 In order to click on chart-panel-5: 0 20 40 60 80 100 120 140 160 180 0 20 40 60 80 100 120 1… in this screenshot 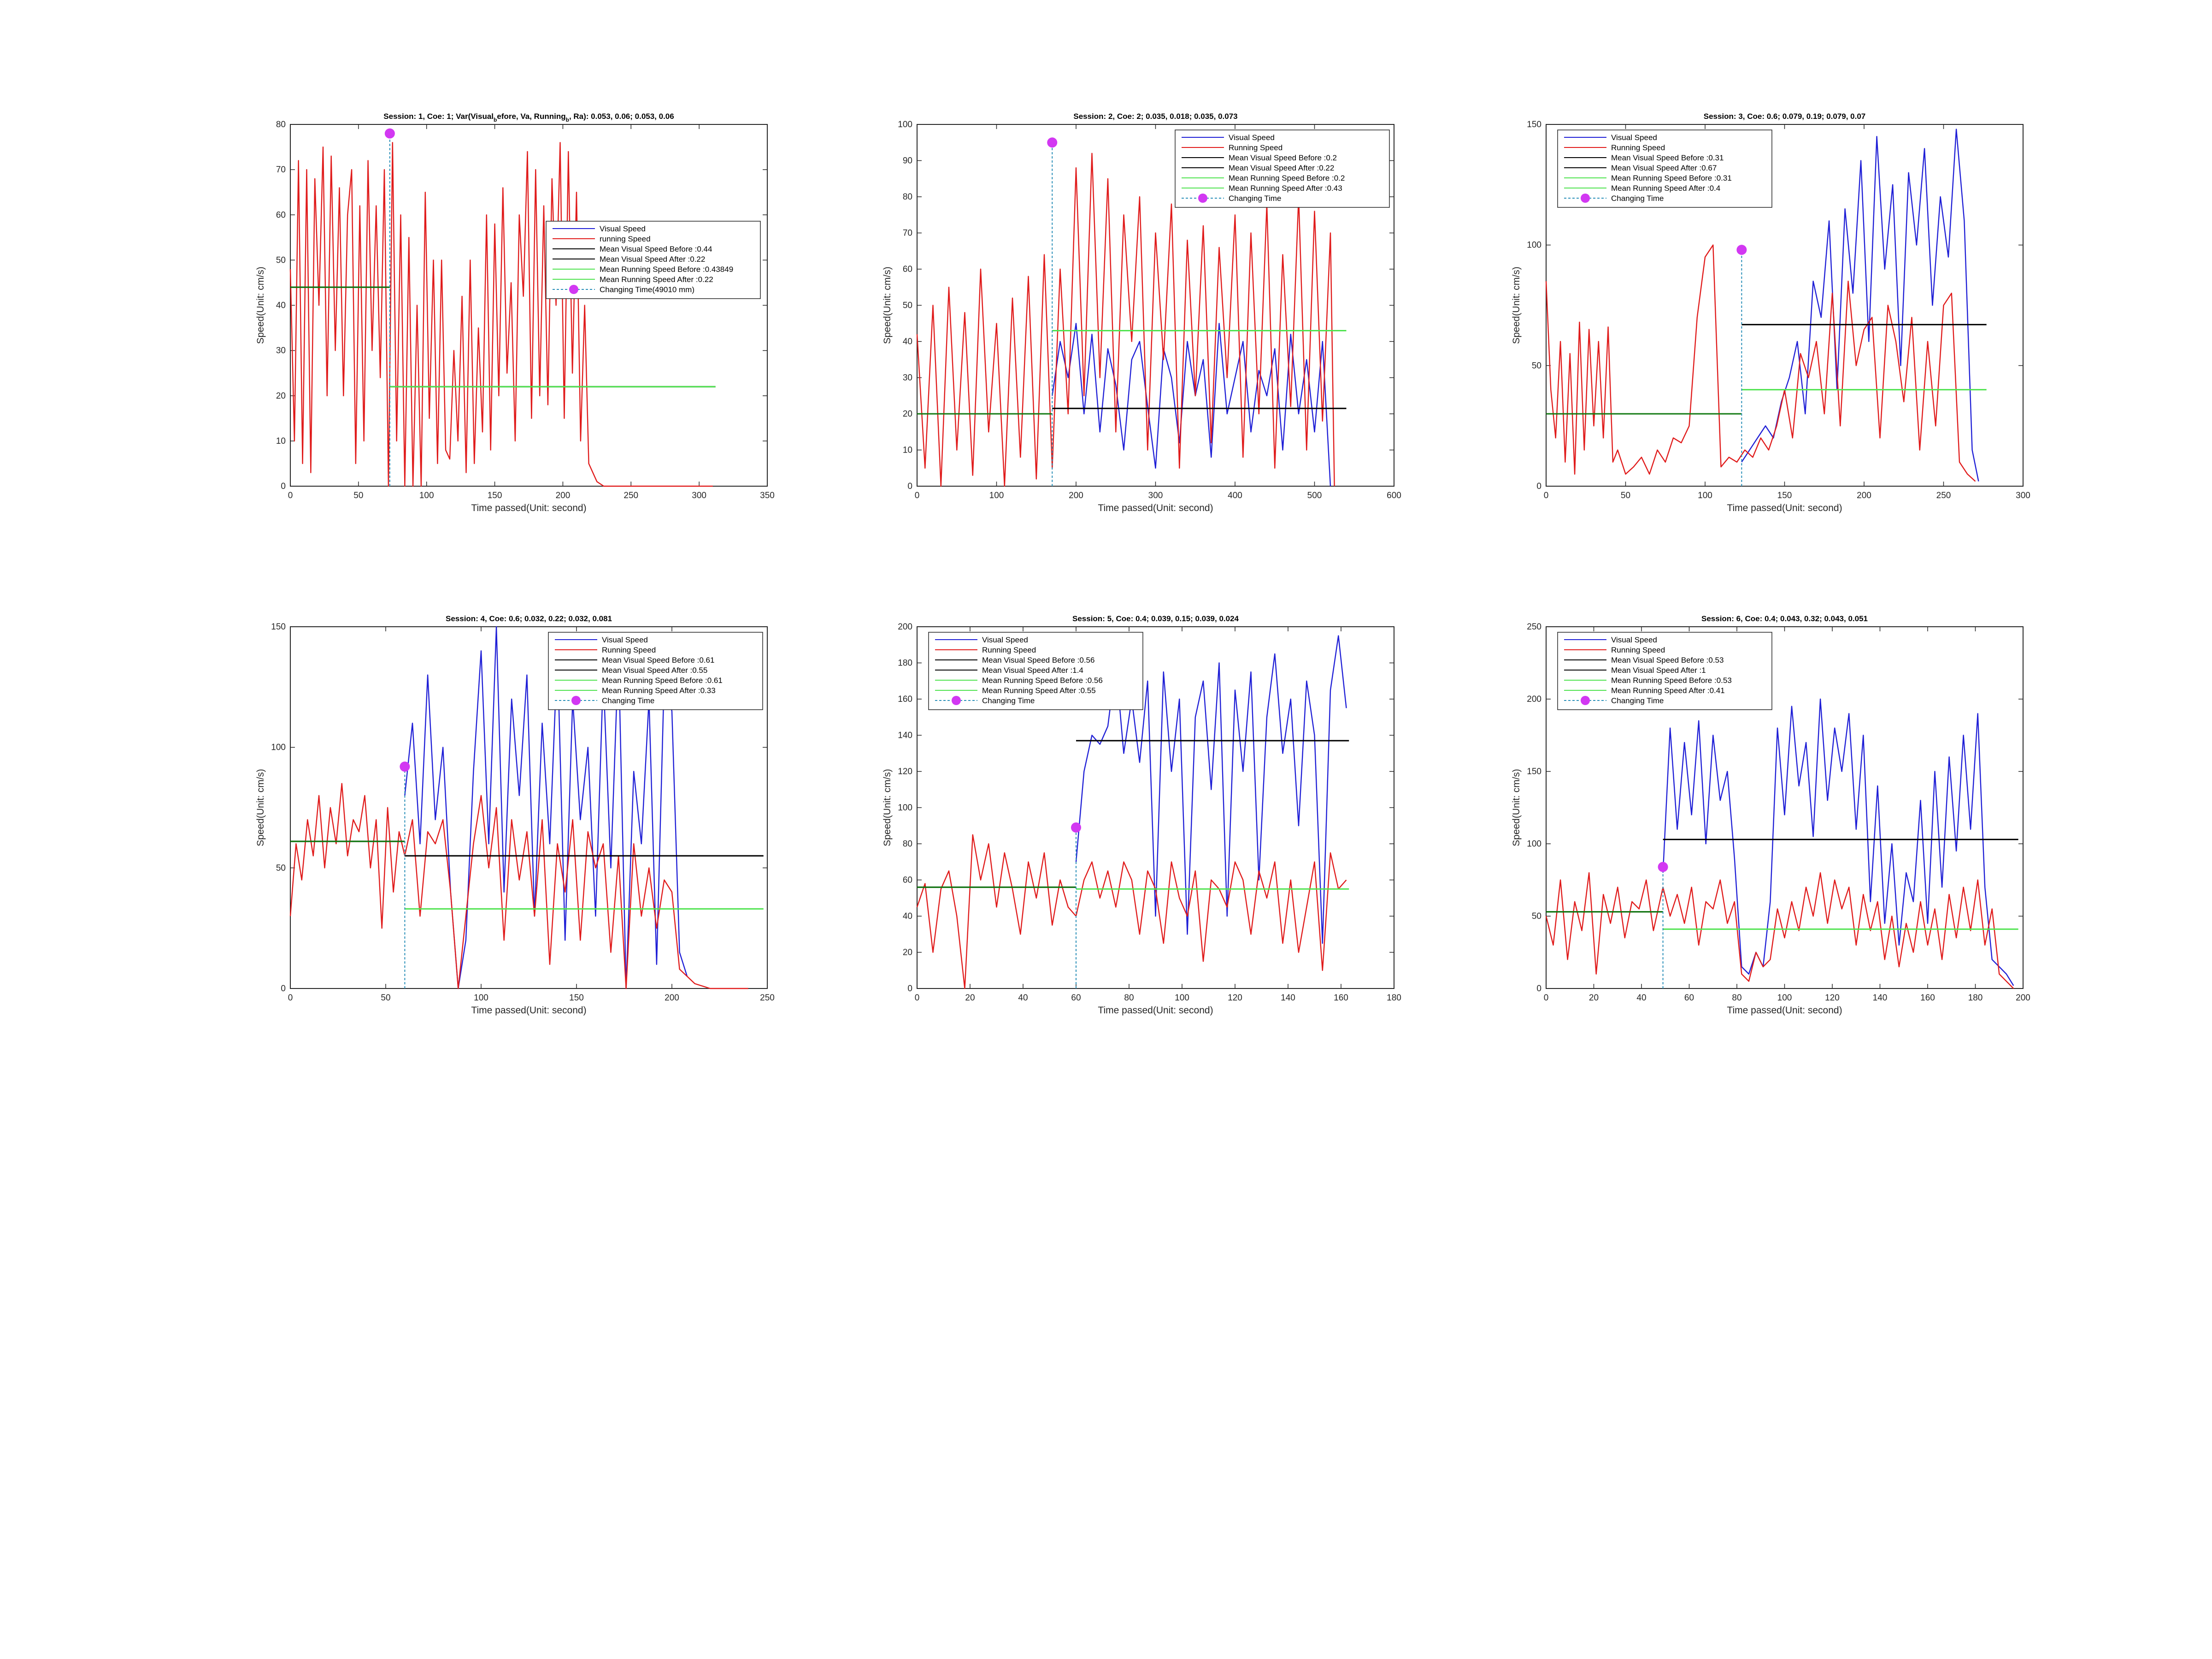, I will do `click(1141, 815)`.